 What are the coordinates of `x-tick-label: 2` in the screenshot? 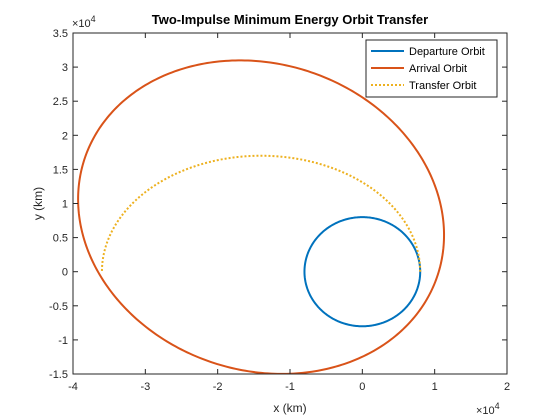 It's located at (507, 387).